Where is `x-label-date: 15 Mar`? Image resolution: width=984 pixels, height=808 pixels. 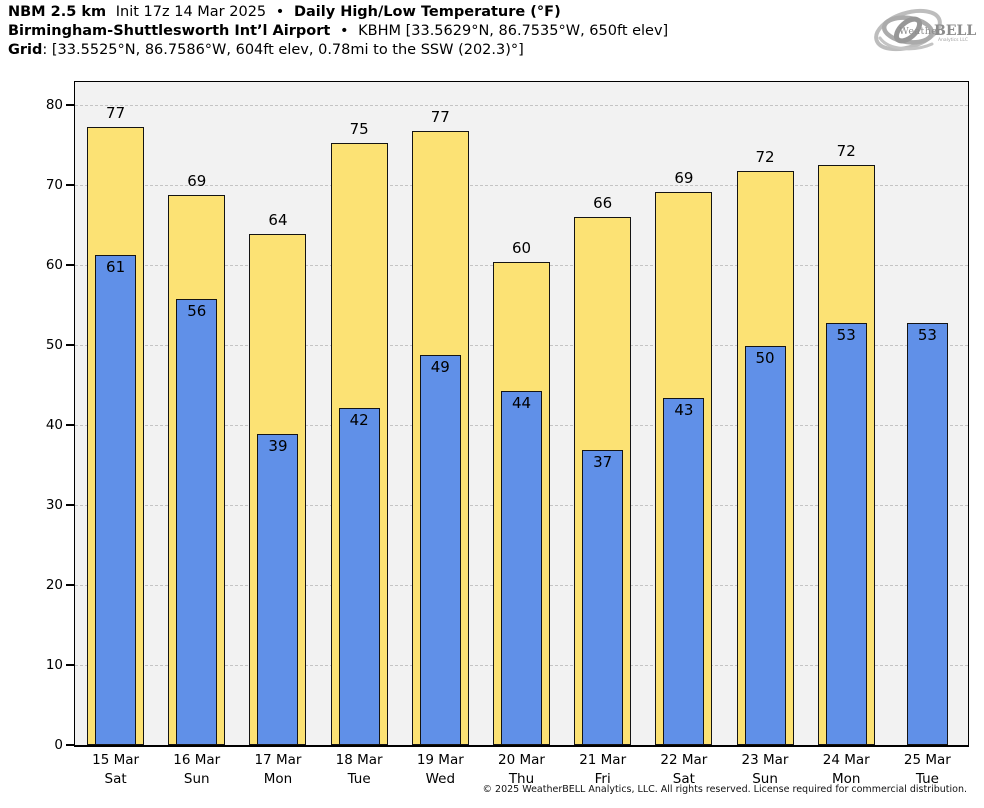 x-label-date: 15 Mar is located at coordinates (116, 760).